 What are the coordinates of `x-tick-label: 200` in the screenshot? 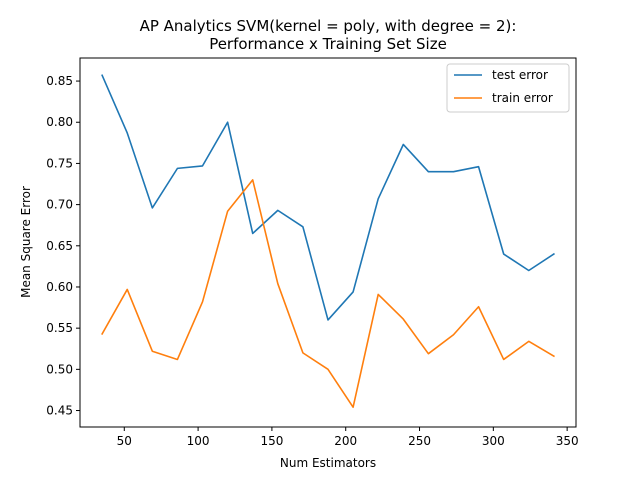 It's located at (345, 441).